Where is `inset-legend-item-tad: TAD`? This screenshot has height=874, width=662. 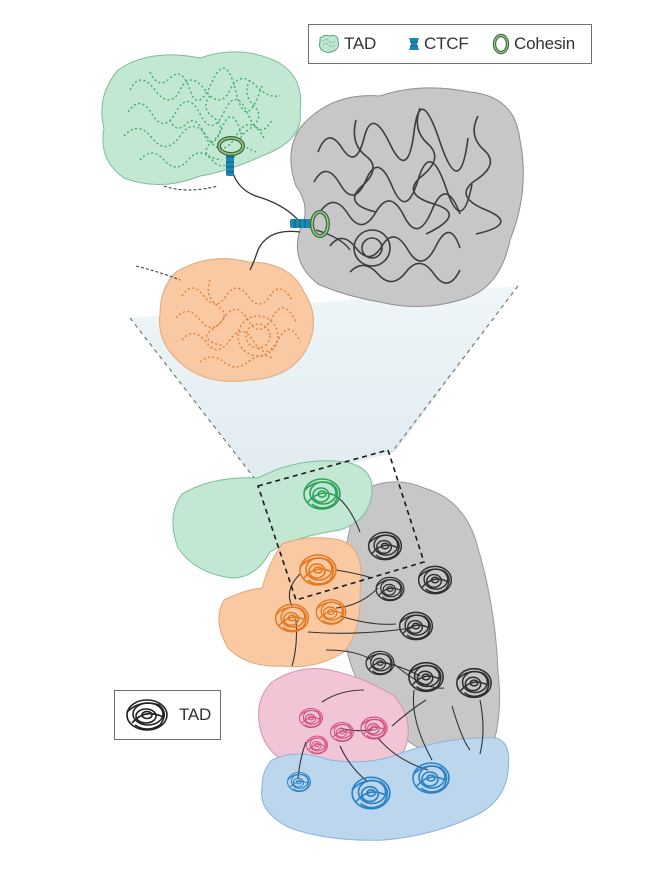
inset-legend-item-tad: TAD is located at coordinates (166, 715).